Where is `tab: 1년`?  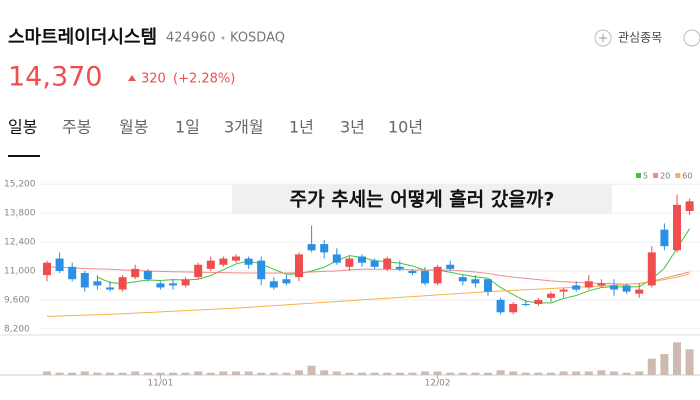
tab: 1년 is located at coordinates (301, 127).